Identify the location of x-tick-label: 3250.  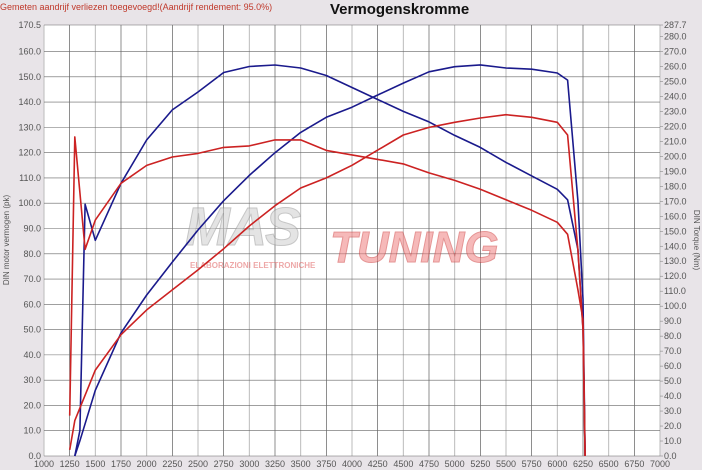
(275, 464).